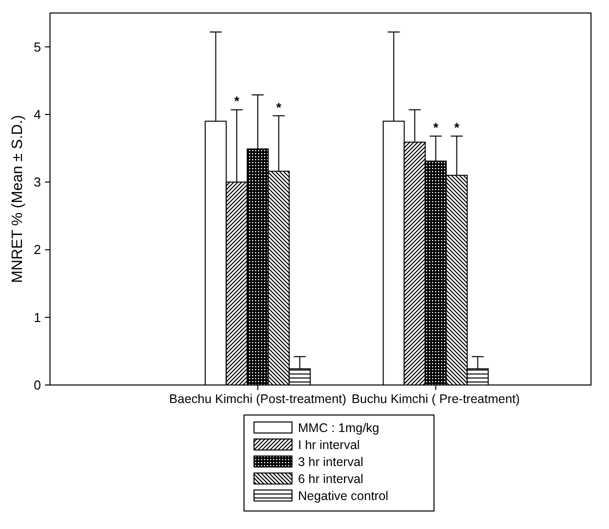 The height and width of the screenshot is (529, 609). I want to click on legend-label: 6 hr interval, so click(331, 479).